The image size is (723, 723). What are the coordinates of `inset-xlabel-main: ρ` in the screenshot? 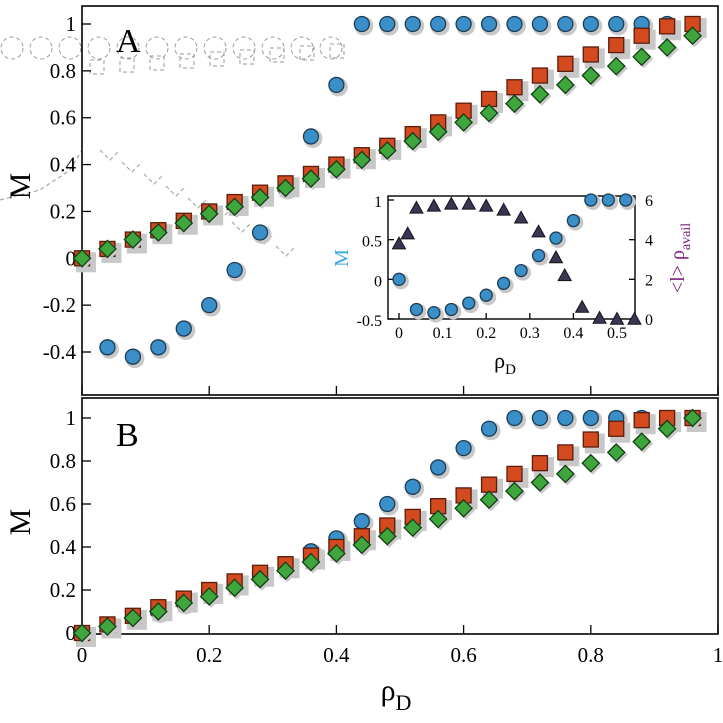 It's located at (499, 360).